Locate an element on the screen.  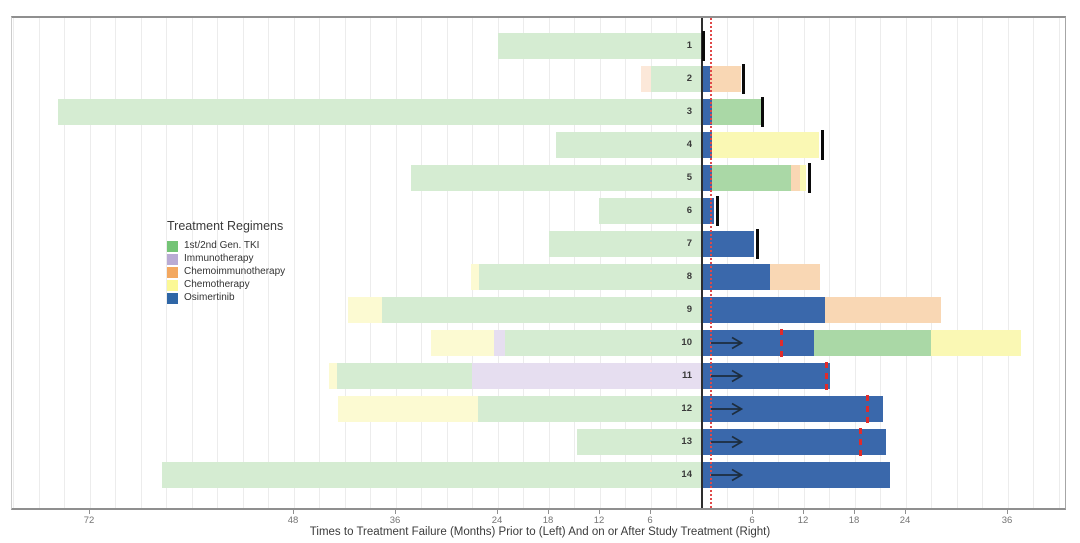
patient-label: 9 is located at coordinates (689, 309).